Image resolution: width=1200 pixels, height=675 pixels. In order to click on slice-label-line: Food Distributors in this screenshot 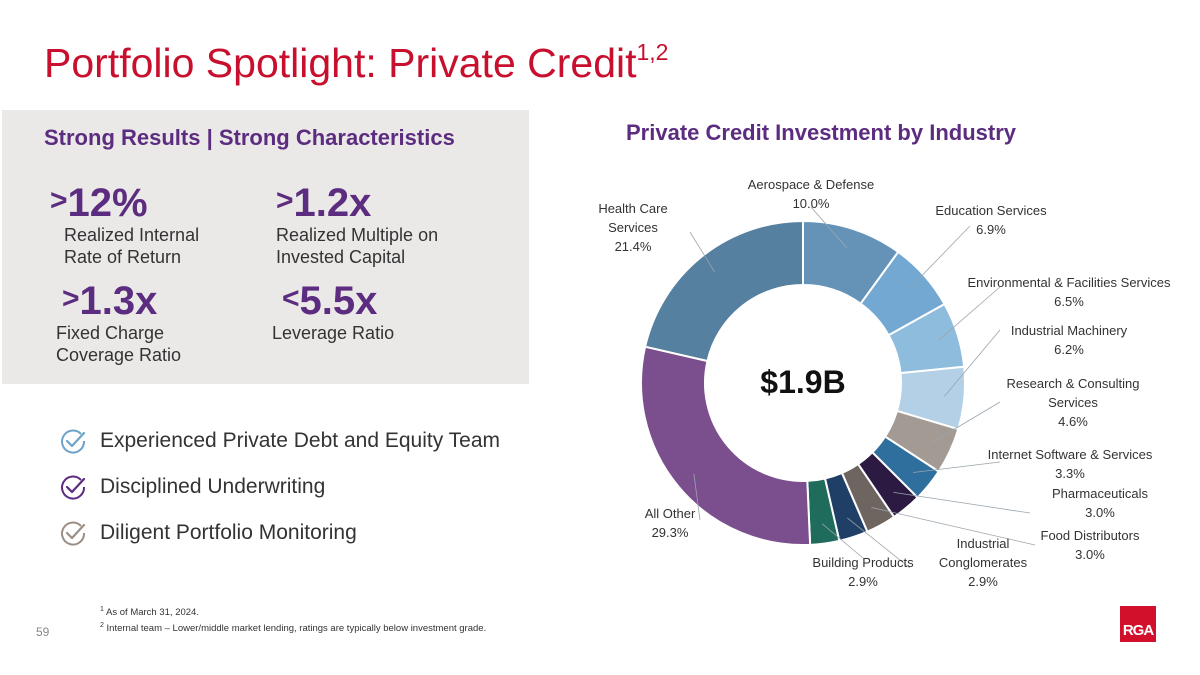, I will do `click(1090, 535)`.